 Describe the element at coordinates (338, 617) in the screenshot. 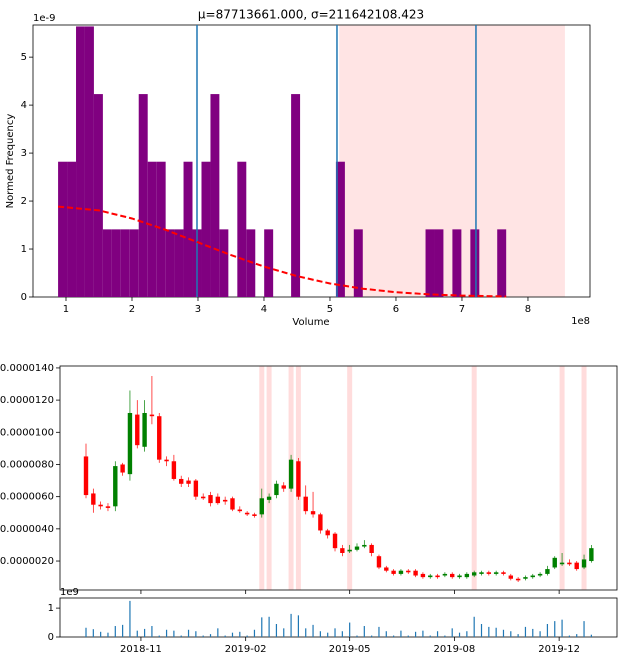

I see `axes-frame` at that location.